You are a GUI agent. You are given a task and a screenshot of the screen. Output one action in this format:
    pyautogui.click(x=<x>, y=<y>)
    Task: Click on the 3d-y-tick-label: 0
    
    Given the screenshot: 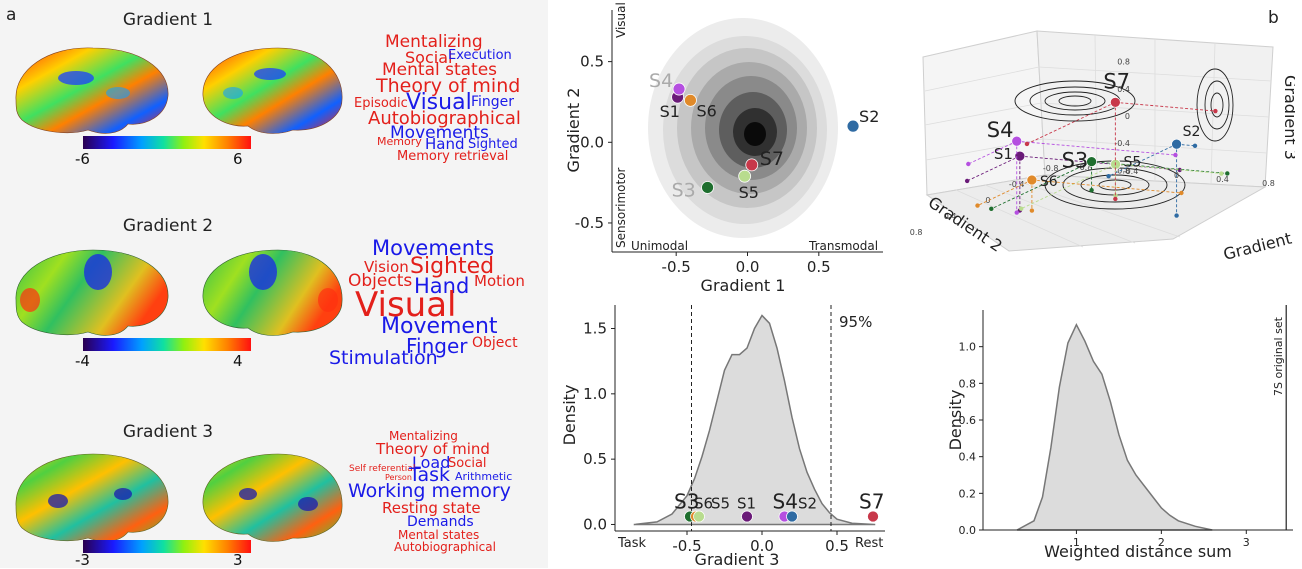 What is the action you would take?
    pyautogui.click(x=987, y=200)
    